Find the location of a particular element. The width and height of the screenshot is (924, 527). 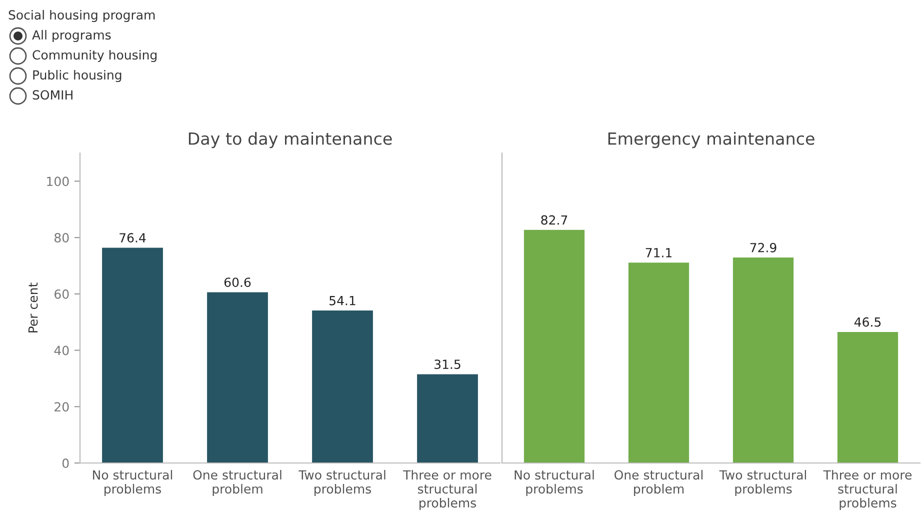

y-tick-label: 0 is located at coordinates (65, 463).